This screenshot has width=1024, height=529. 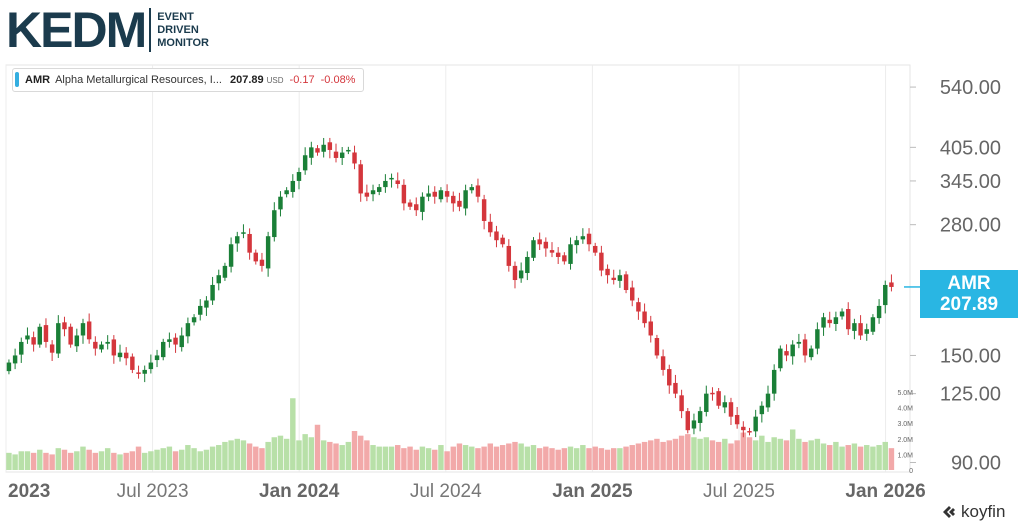 What do you see at coordinates (949, 512) in the screenshot?
I see `koyfin-logo-icon` at bounding box center [949, 512].